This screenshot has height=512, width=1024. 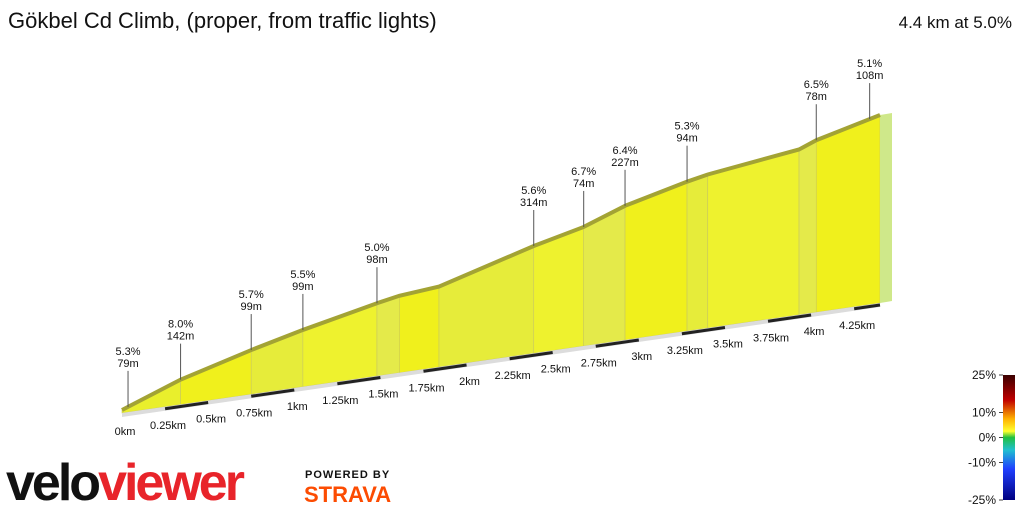 I want to click on x-tick-label: 4.25km, so click(x=857, y=326).